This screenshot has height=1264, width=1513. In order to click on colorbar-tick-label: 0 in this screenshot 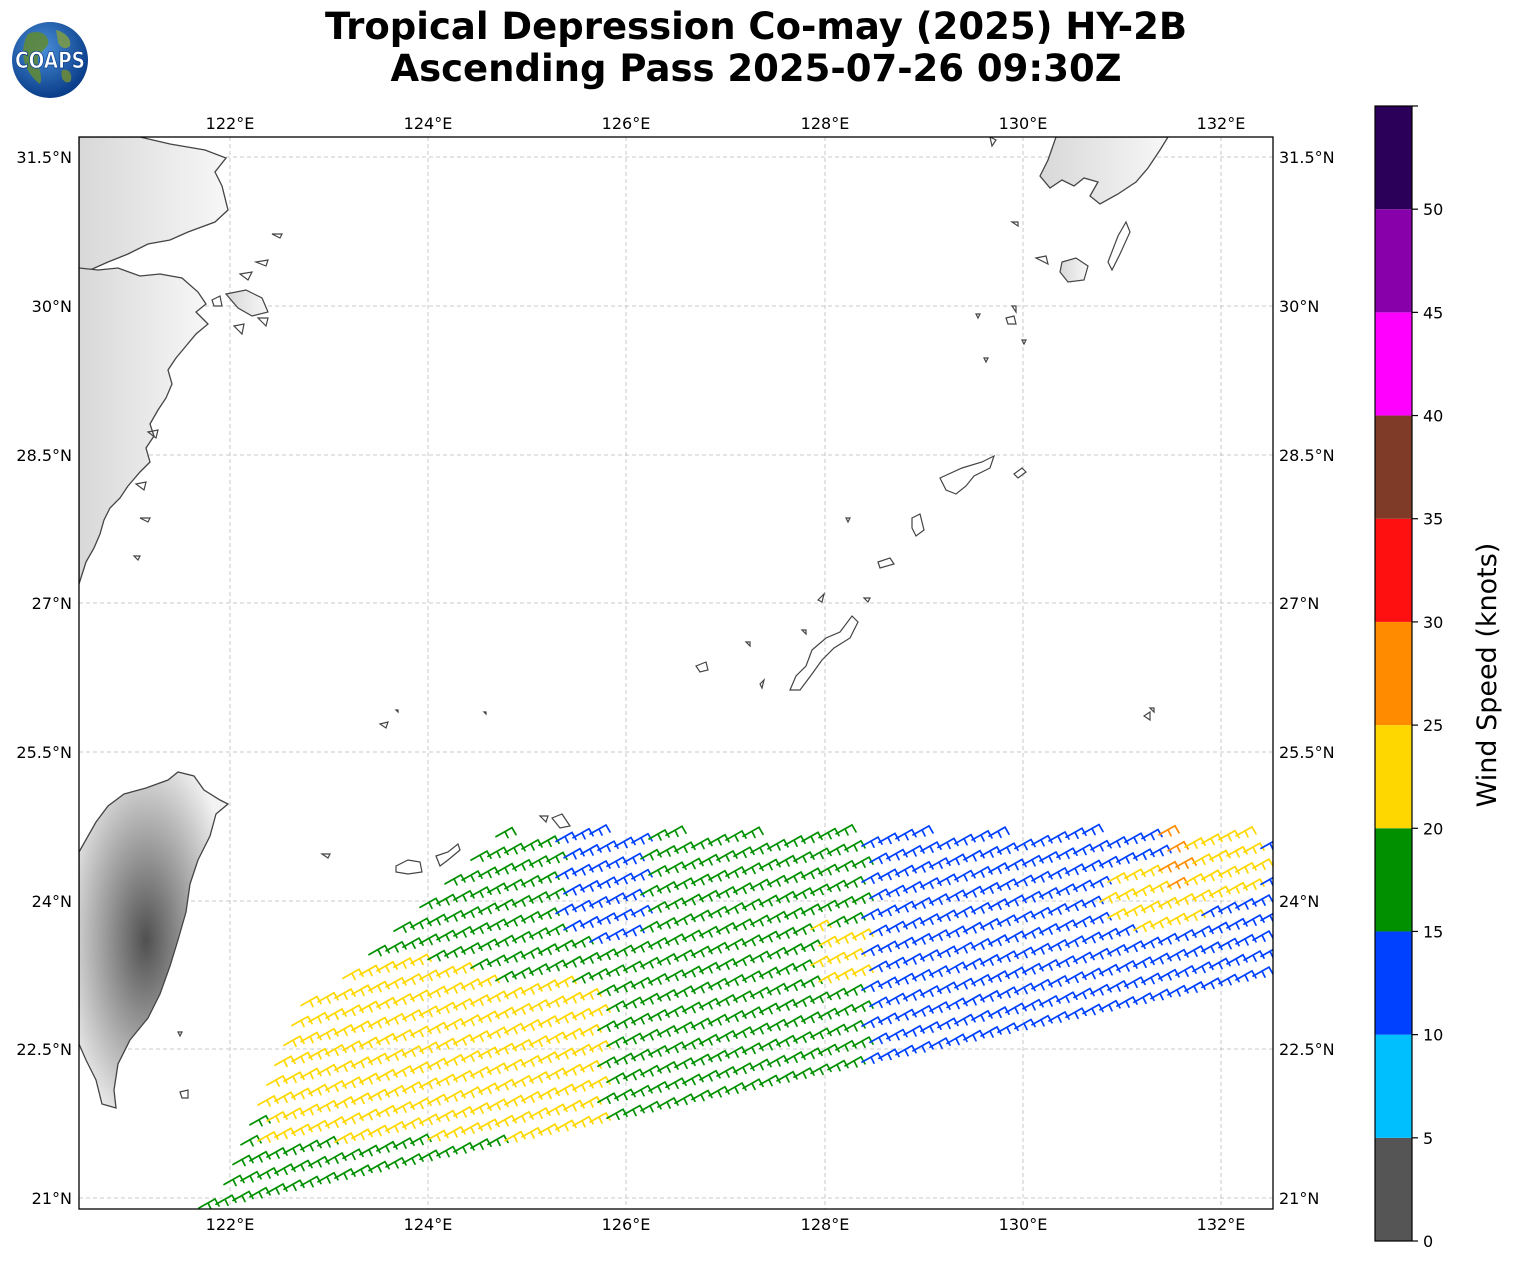, I will do `click(1428, 1241)`.